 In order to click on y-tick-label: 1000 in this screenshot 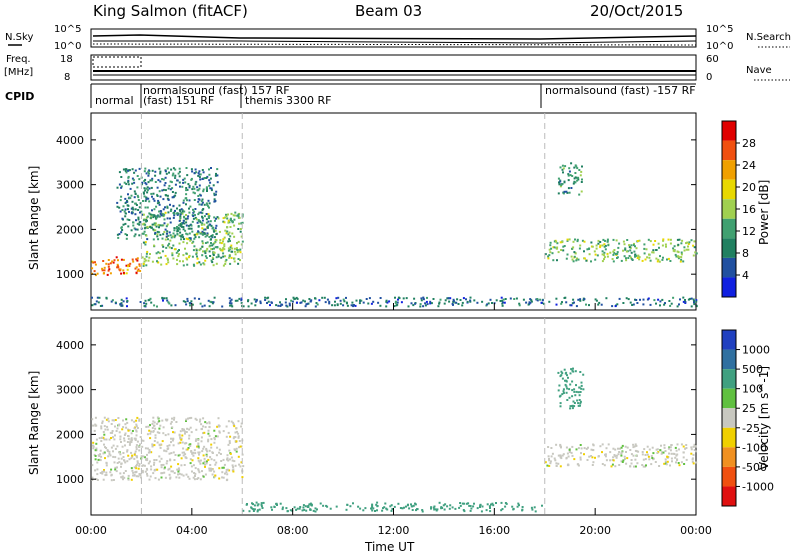, I will do `click(70, 479)`.